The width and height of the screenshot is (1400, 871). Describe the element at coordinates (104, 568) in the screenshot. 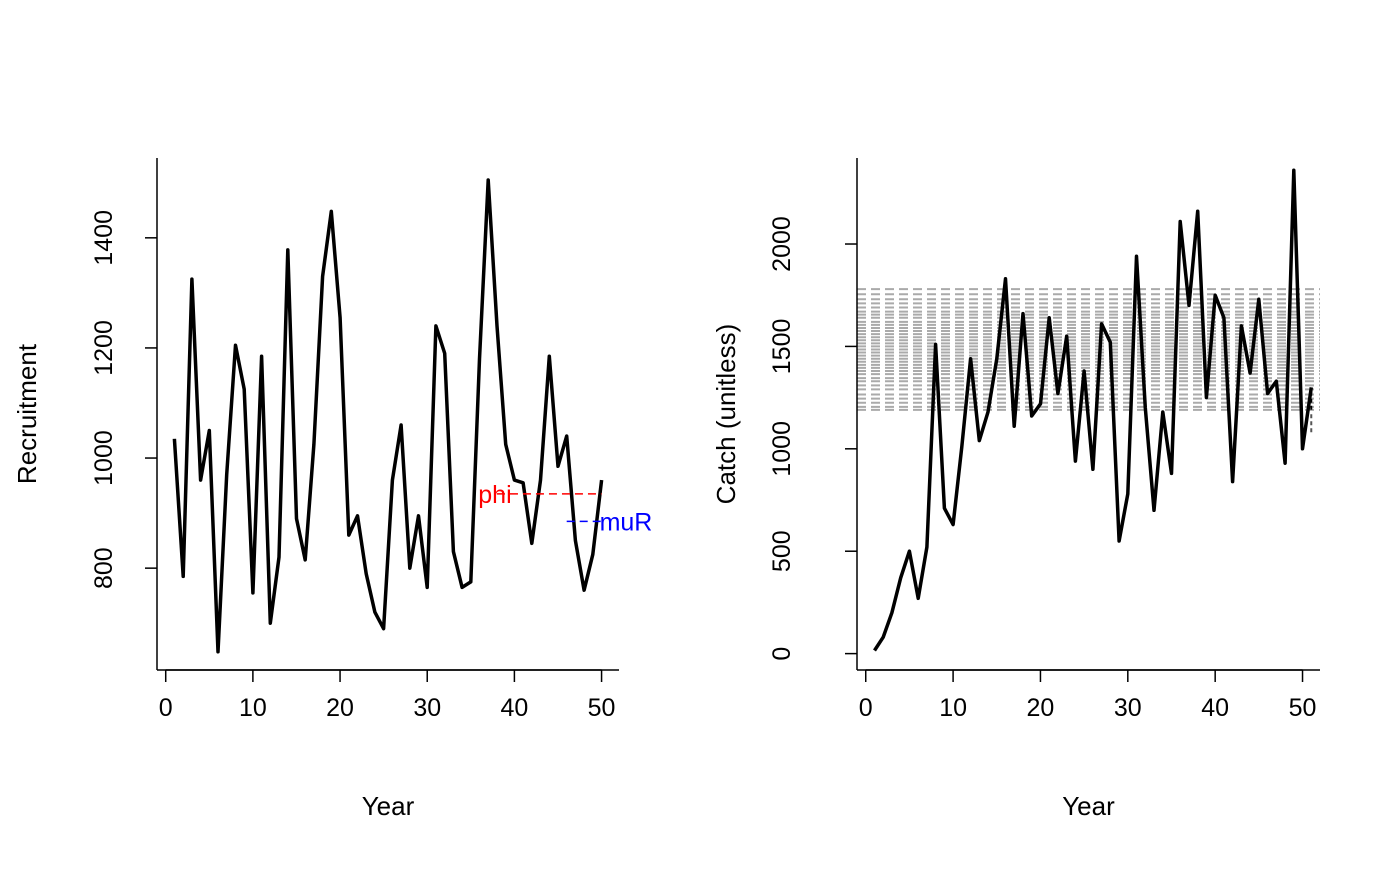

I see `y-tick-label: 800` at that location.